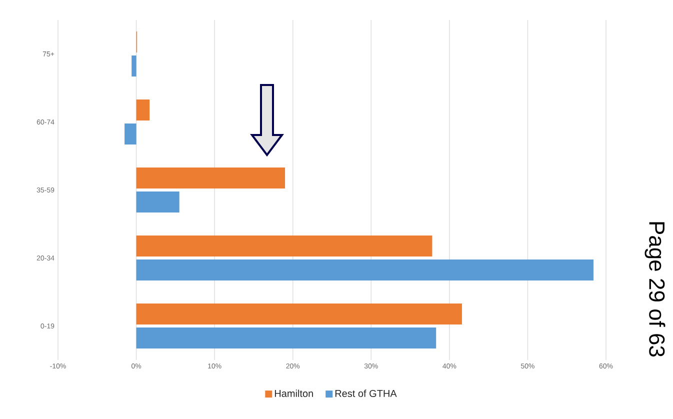 Image resolution: width=673 pixels, height=419 pixels. What do you see at coordinates (366, 394) in the screenshot?
I see `legend-label: Rest of GTHA` at bounding box center [366, 394].